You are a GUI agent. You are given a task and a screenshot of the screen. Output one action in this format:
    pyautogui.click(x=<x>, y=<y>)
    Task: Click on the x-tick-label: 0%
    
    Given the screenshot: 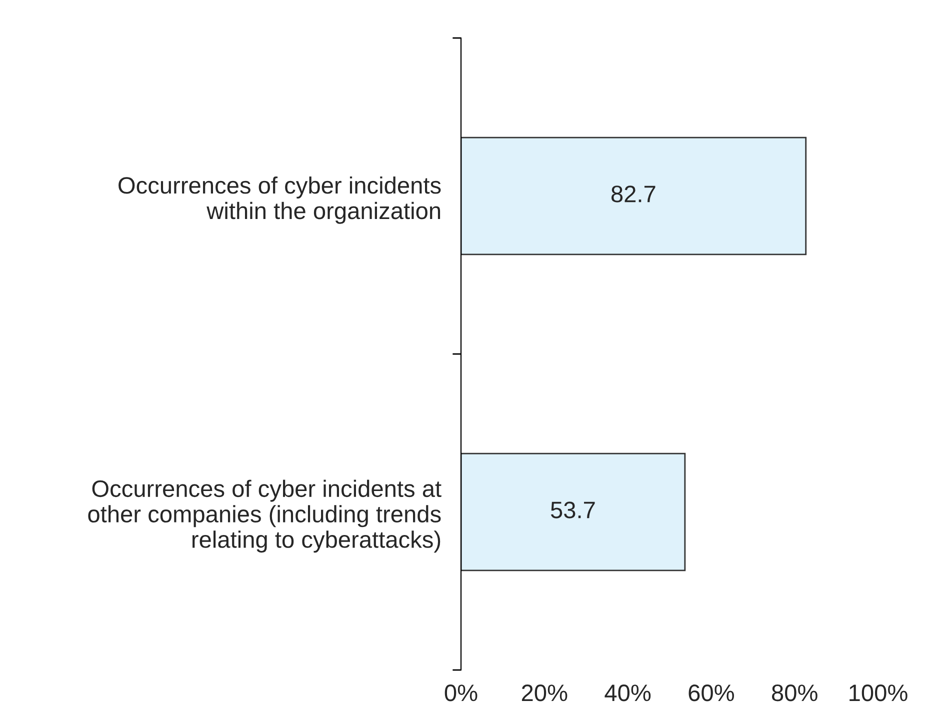 What is the action you would take?
    pyautogui.click(x=461, y=693)
    